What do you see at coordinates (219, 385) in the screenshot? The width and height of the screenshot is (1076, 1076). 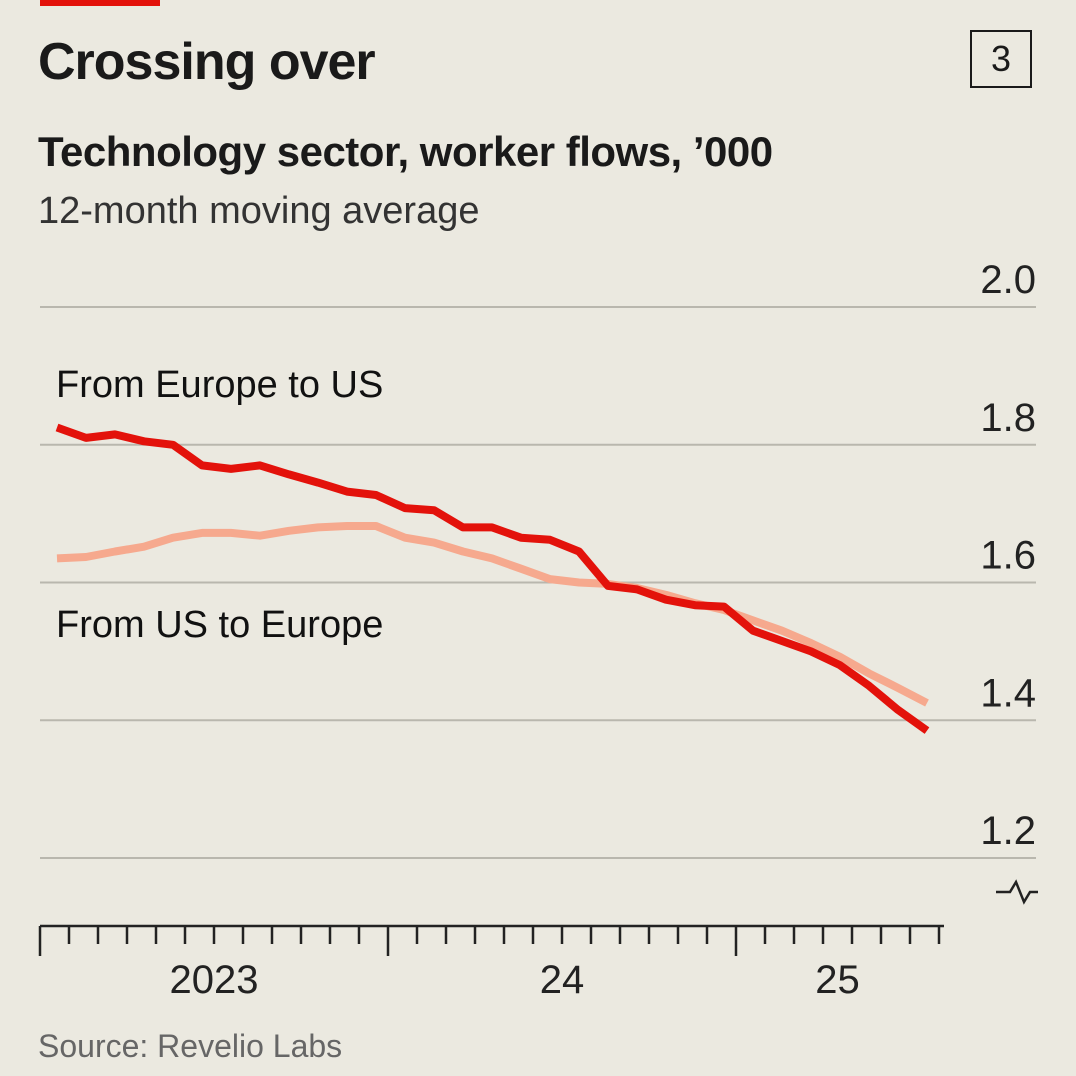 I see `series-label-europe-to-us: From Europe to US` at bounding box center [219, 385].